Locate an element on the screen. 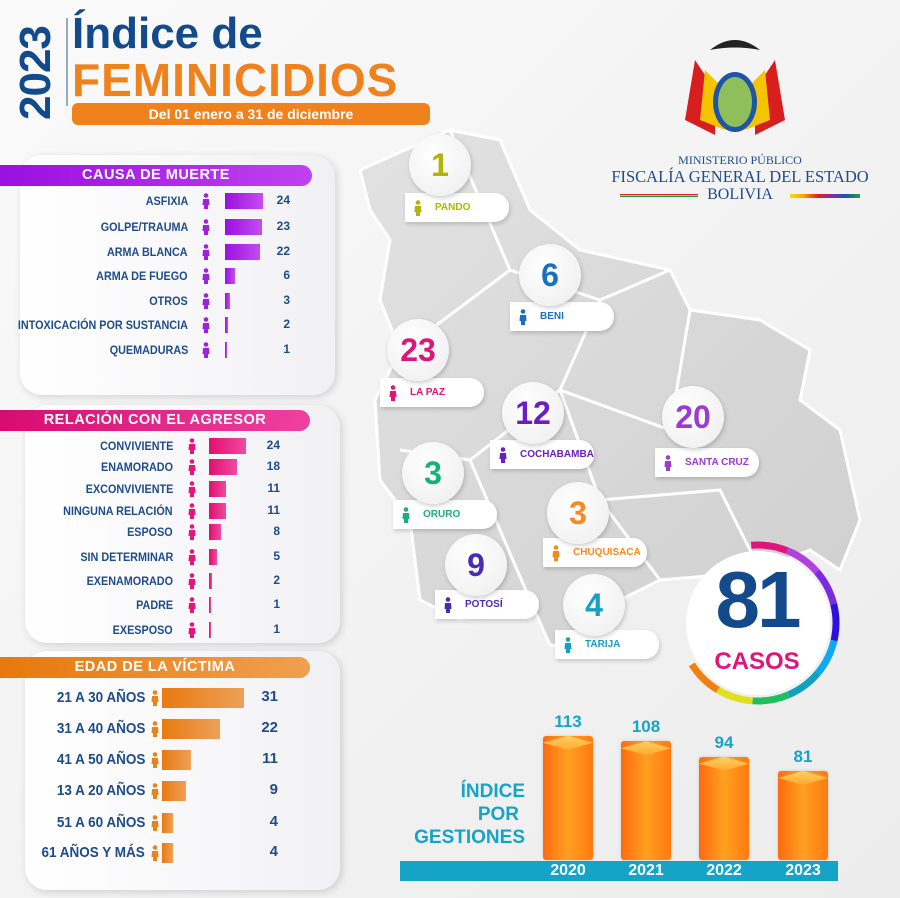  category-label: EXENAMORADO is located at coordinates (129, 581).